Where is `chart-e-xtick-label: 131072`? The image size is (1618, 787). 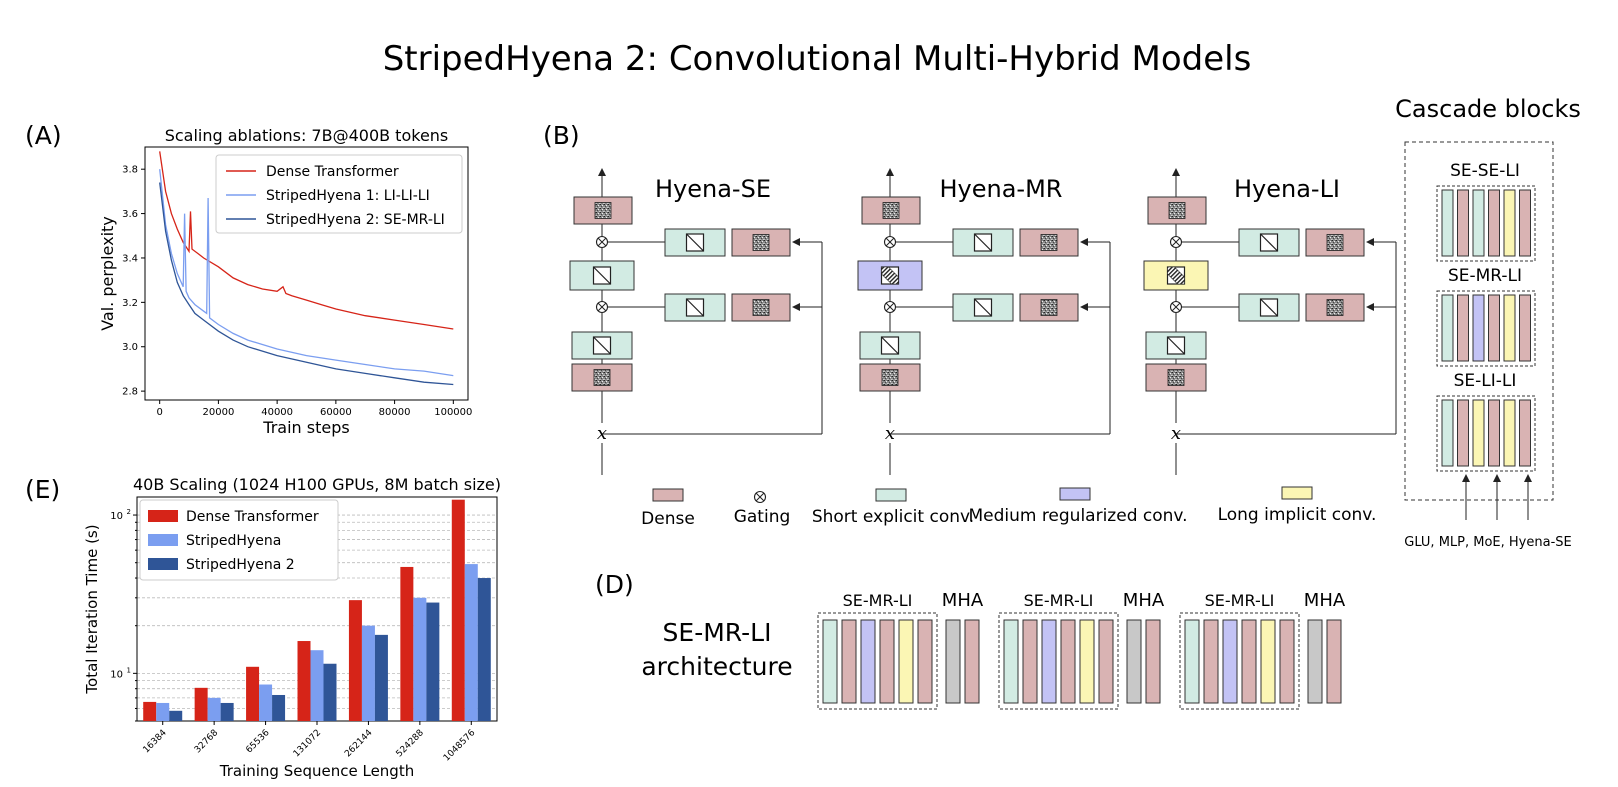 chart-e-xtick-label: 131072 is located at coordinates (307, 743).